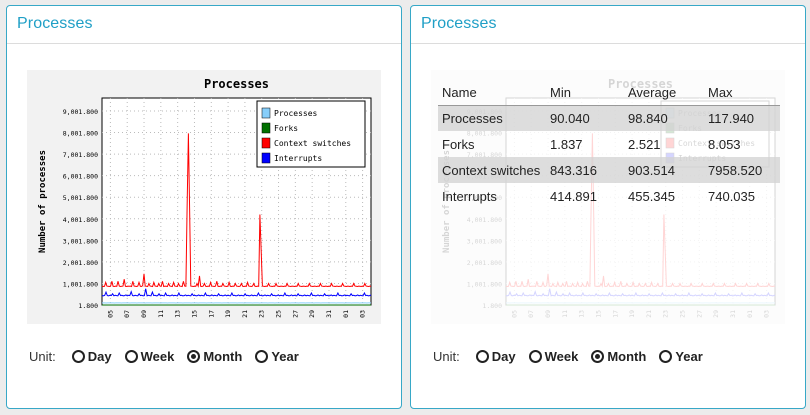 This screenshot has height=415, width=810. What do you see at coordinates (503, 356) in the screenshot?
I see `unit-option-label: Day` at bounding box center [503, 356].